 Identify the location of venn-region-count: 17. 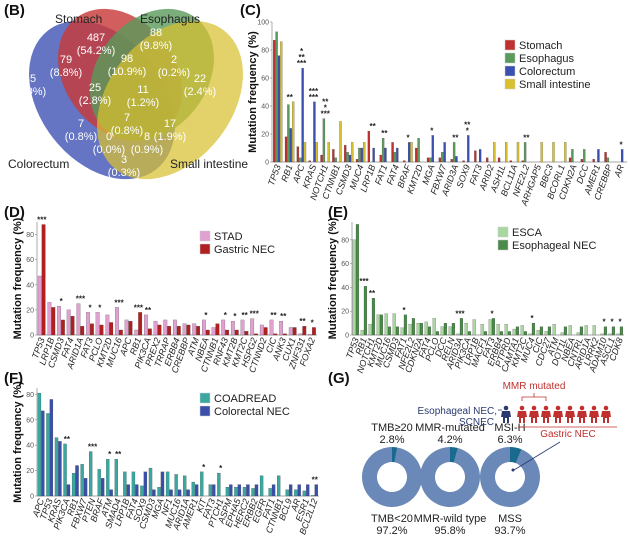
(170, 124).